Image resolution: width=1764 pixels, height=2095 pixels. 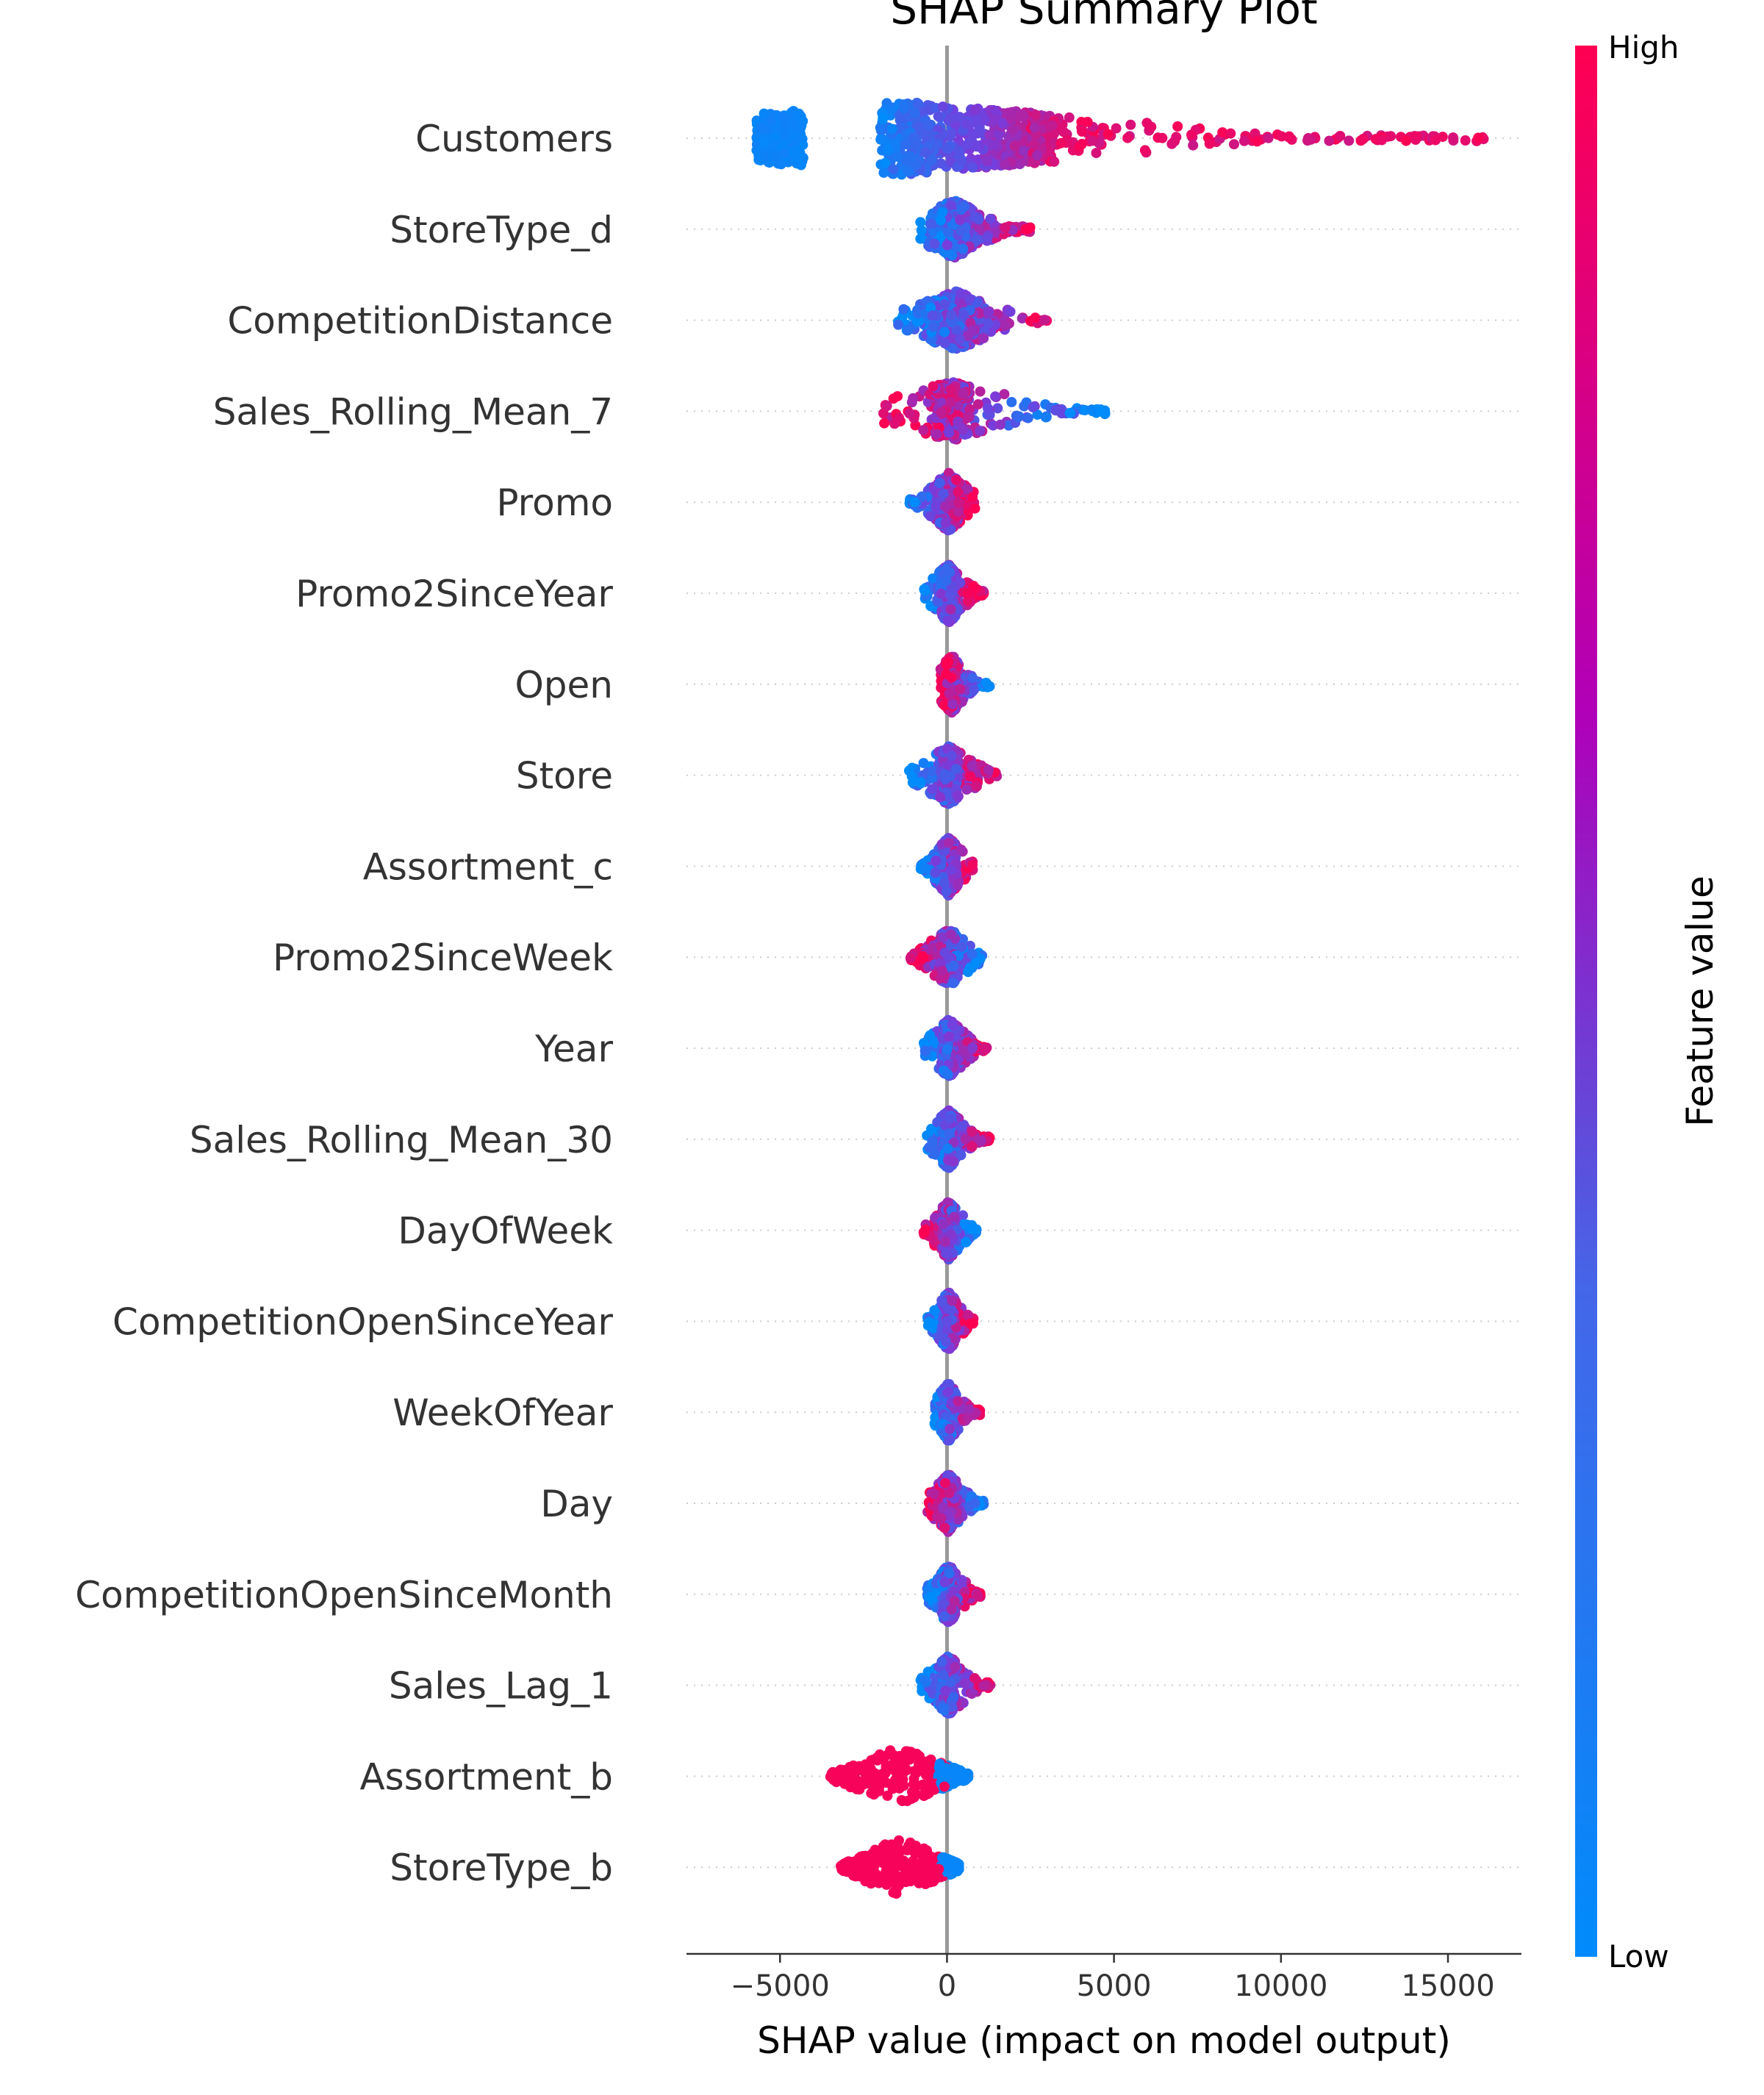 I want to click on feature-label: Promo, so click(x=554, y=502).